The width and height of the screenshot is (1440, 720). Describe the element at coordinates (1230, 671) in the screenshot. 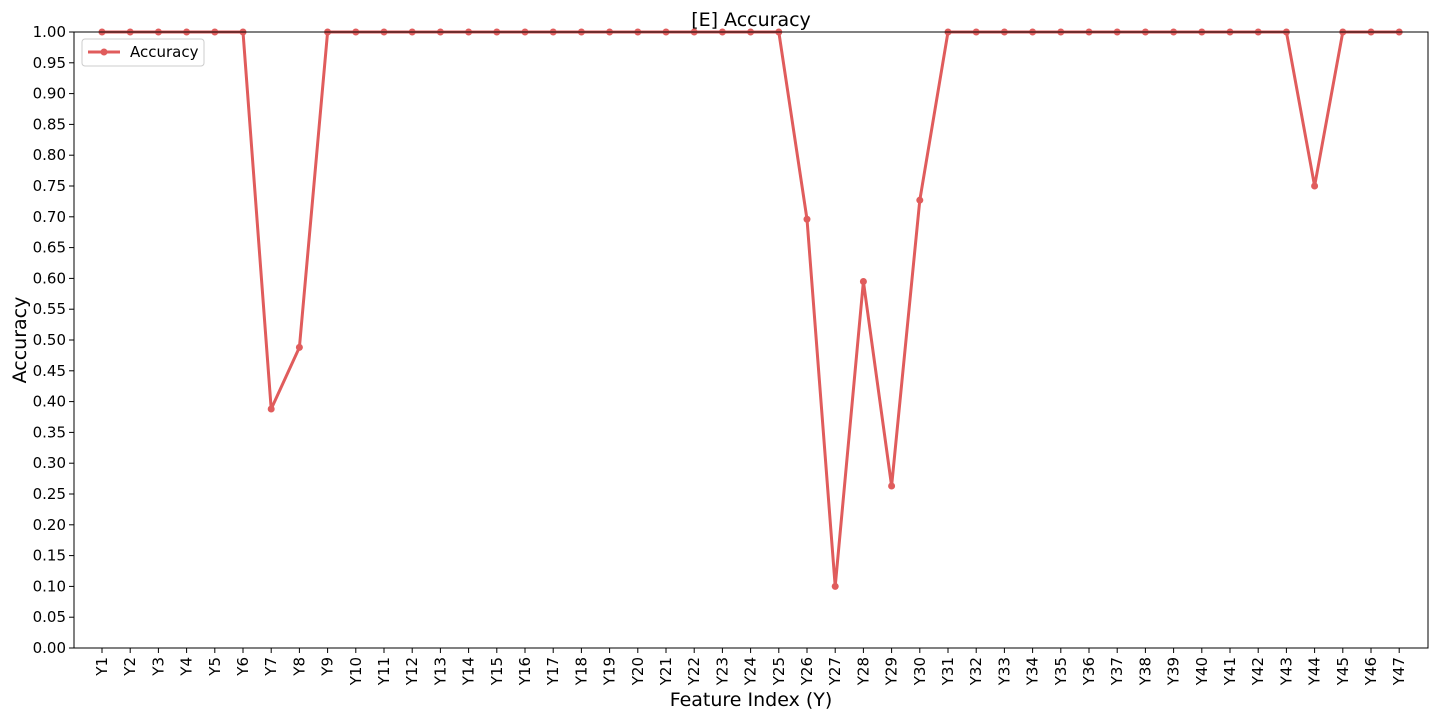

I see `x-tick-label: Y41` at that location.